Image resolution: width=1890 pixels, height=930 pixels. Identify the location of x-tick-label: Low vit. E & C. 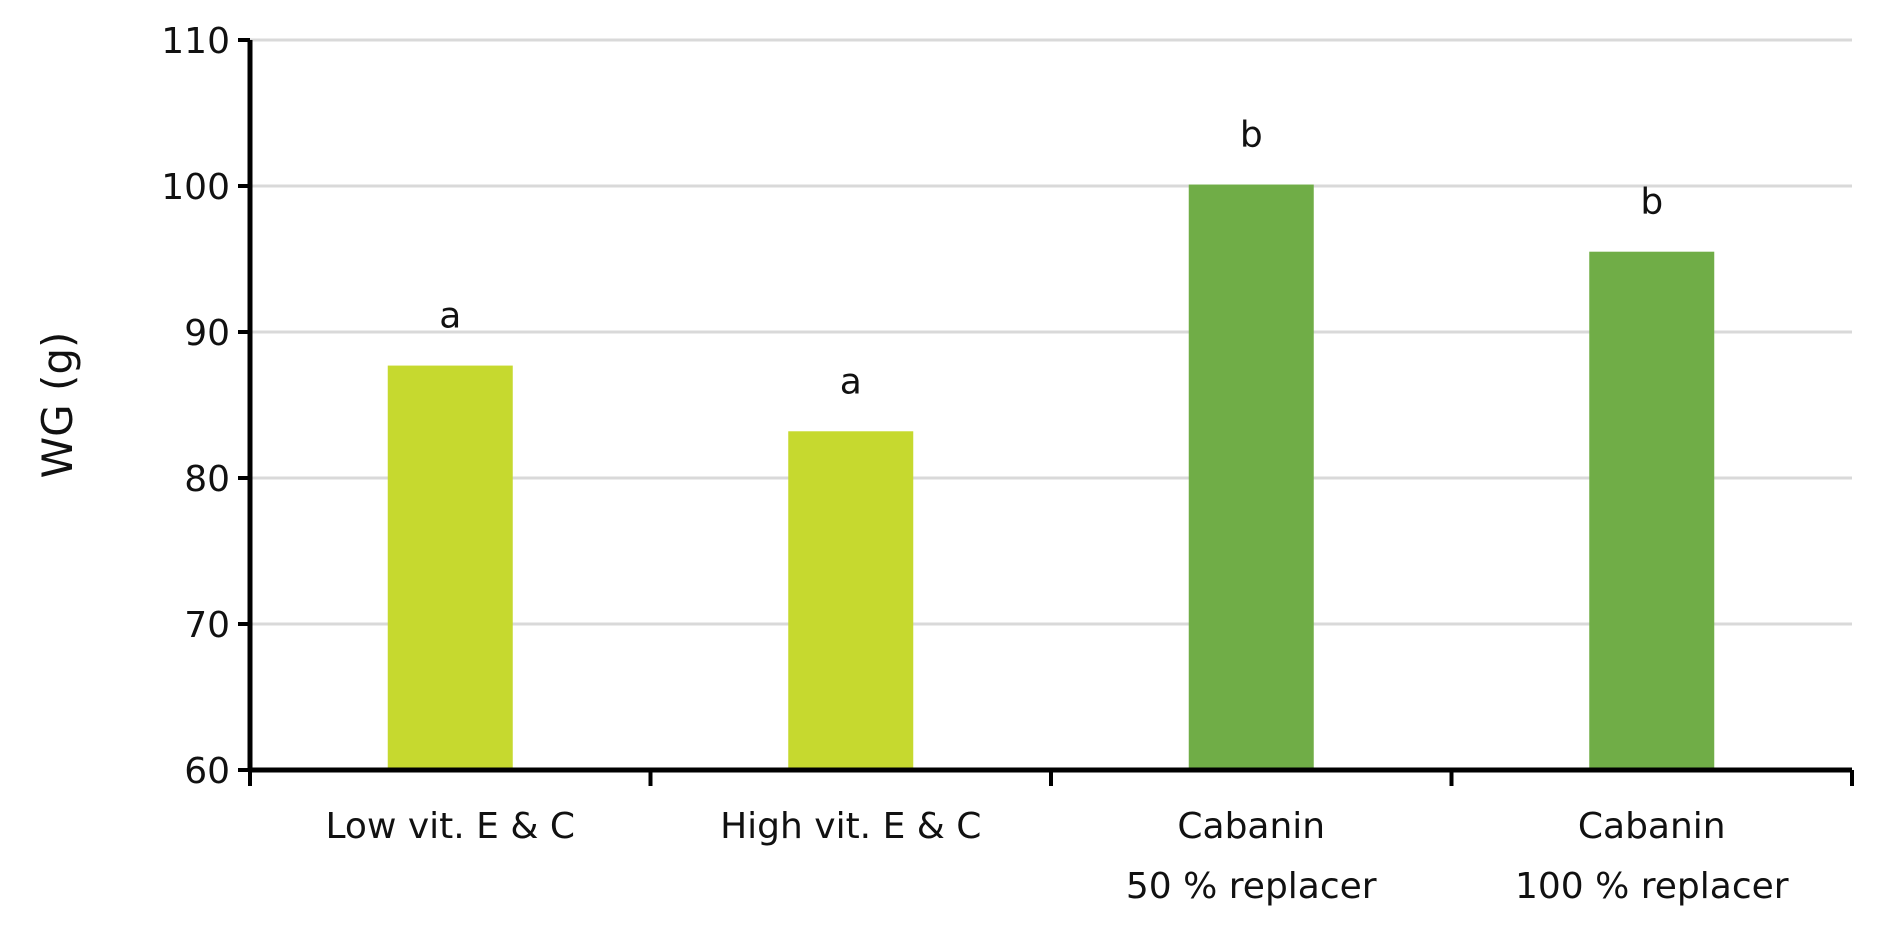
(451, 826).